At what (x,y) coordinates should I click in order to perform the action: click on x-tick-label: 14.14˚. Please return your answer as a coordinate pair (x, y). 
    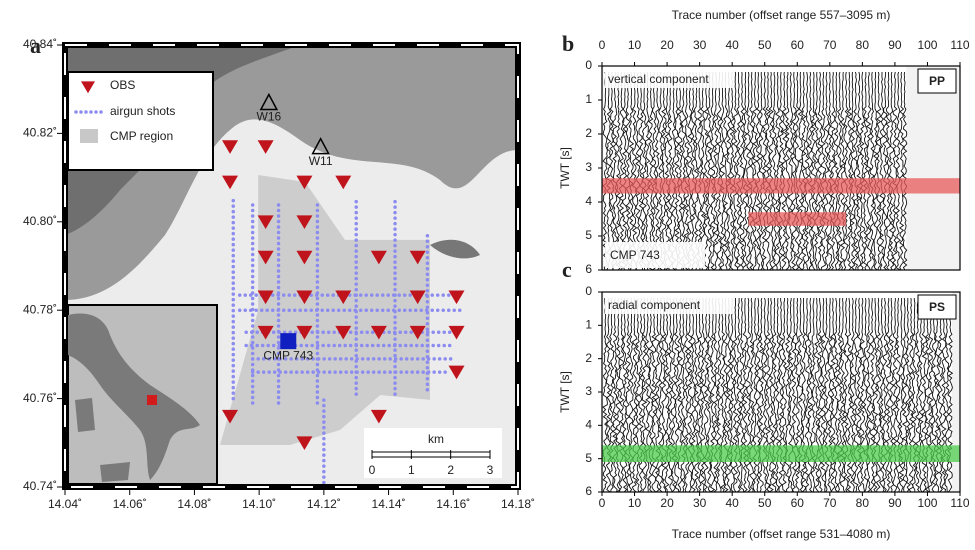
    Looking at the image, I should click on (389, 504).